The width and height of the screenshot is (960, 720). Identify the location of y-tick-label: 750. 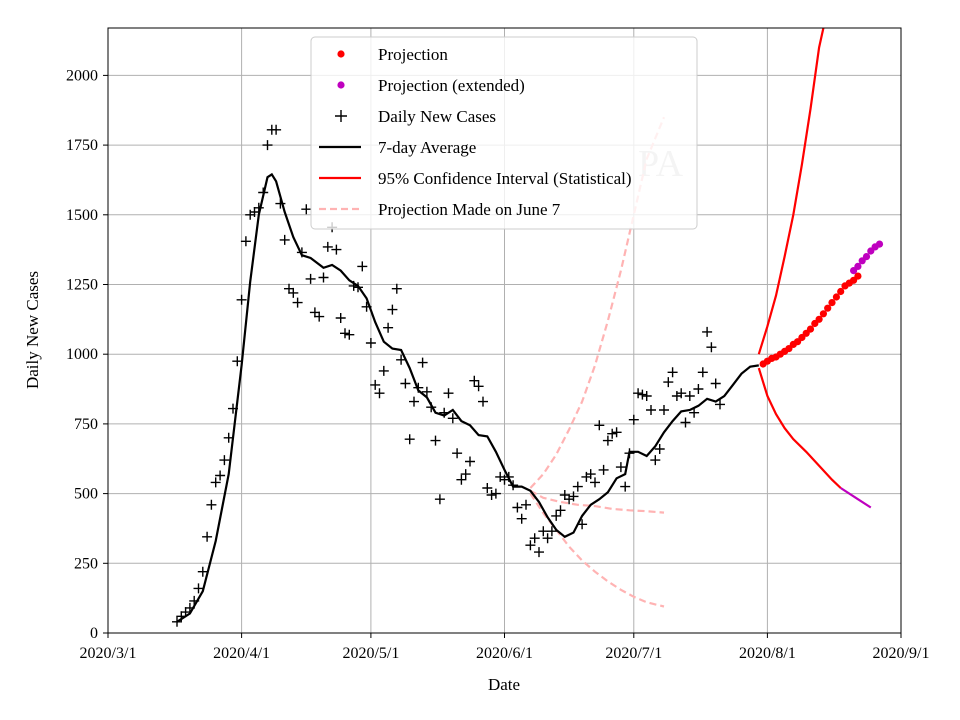
(86, 424).